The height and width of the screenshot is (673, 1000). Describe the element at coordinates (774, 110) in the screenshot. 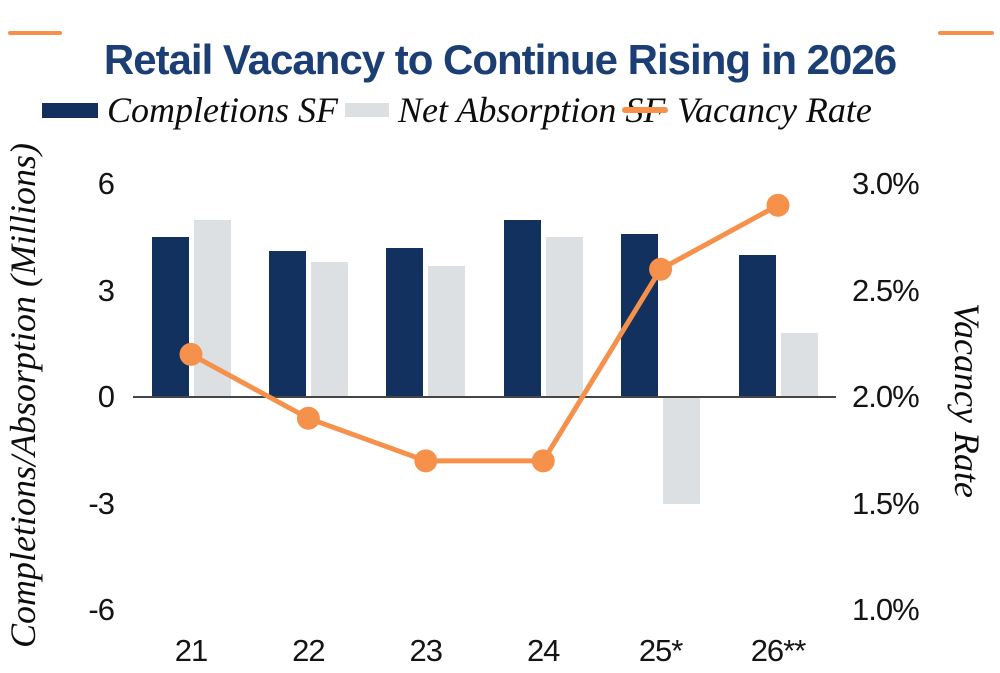

I see `legend-label-vacancy-rate: Vacancy Rate` at that location.